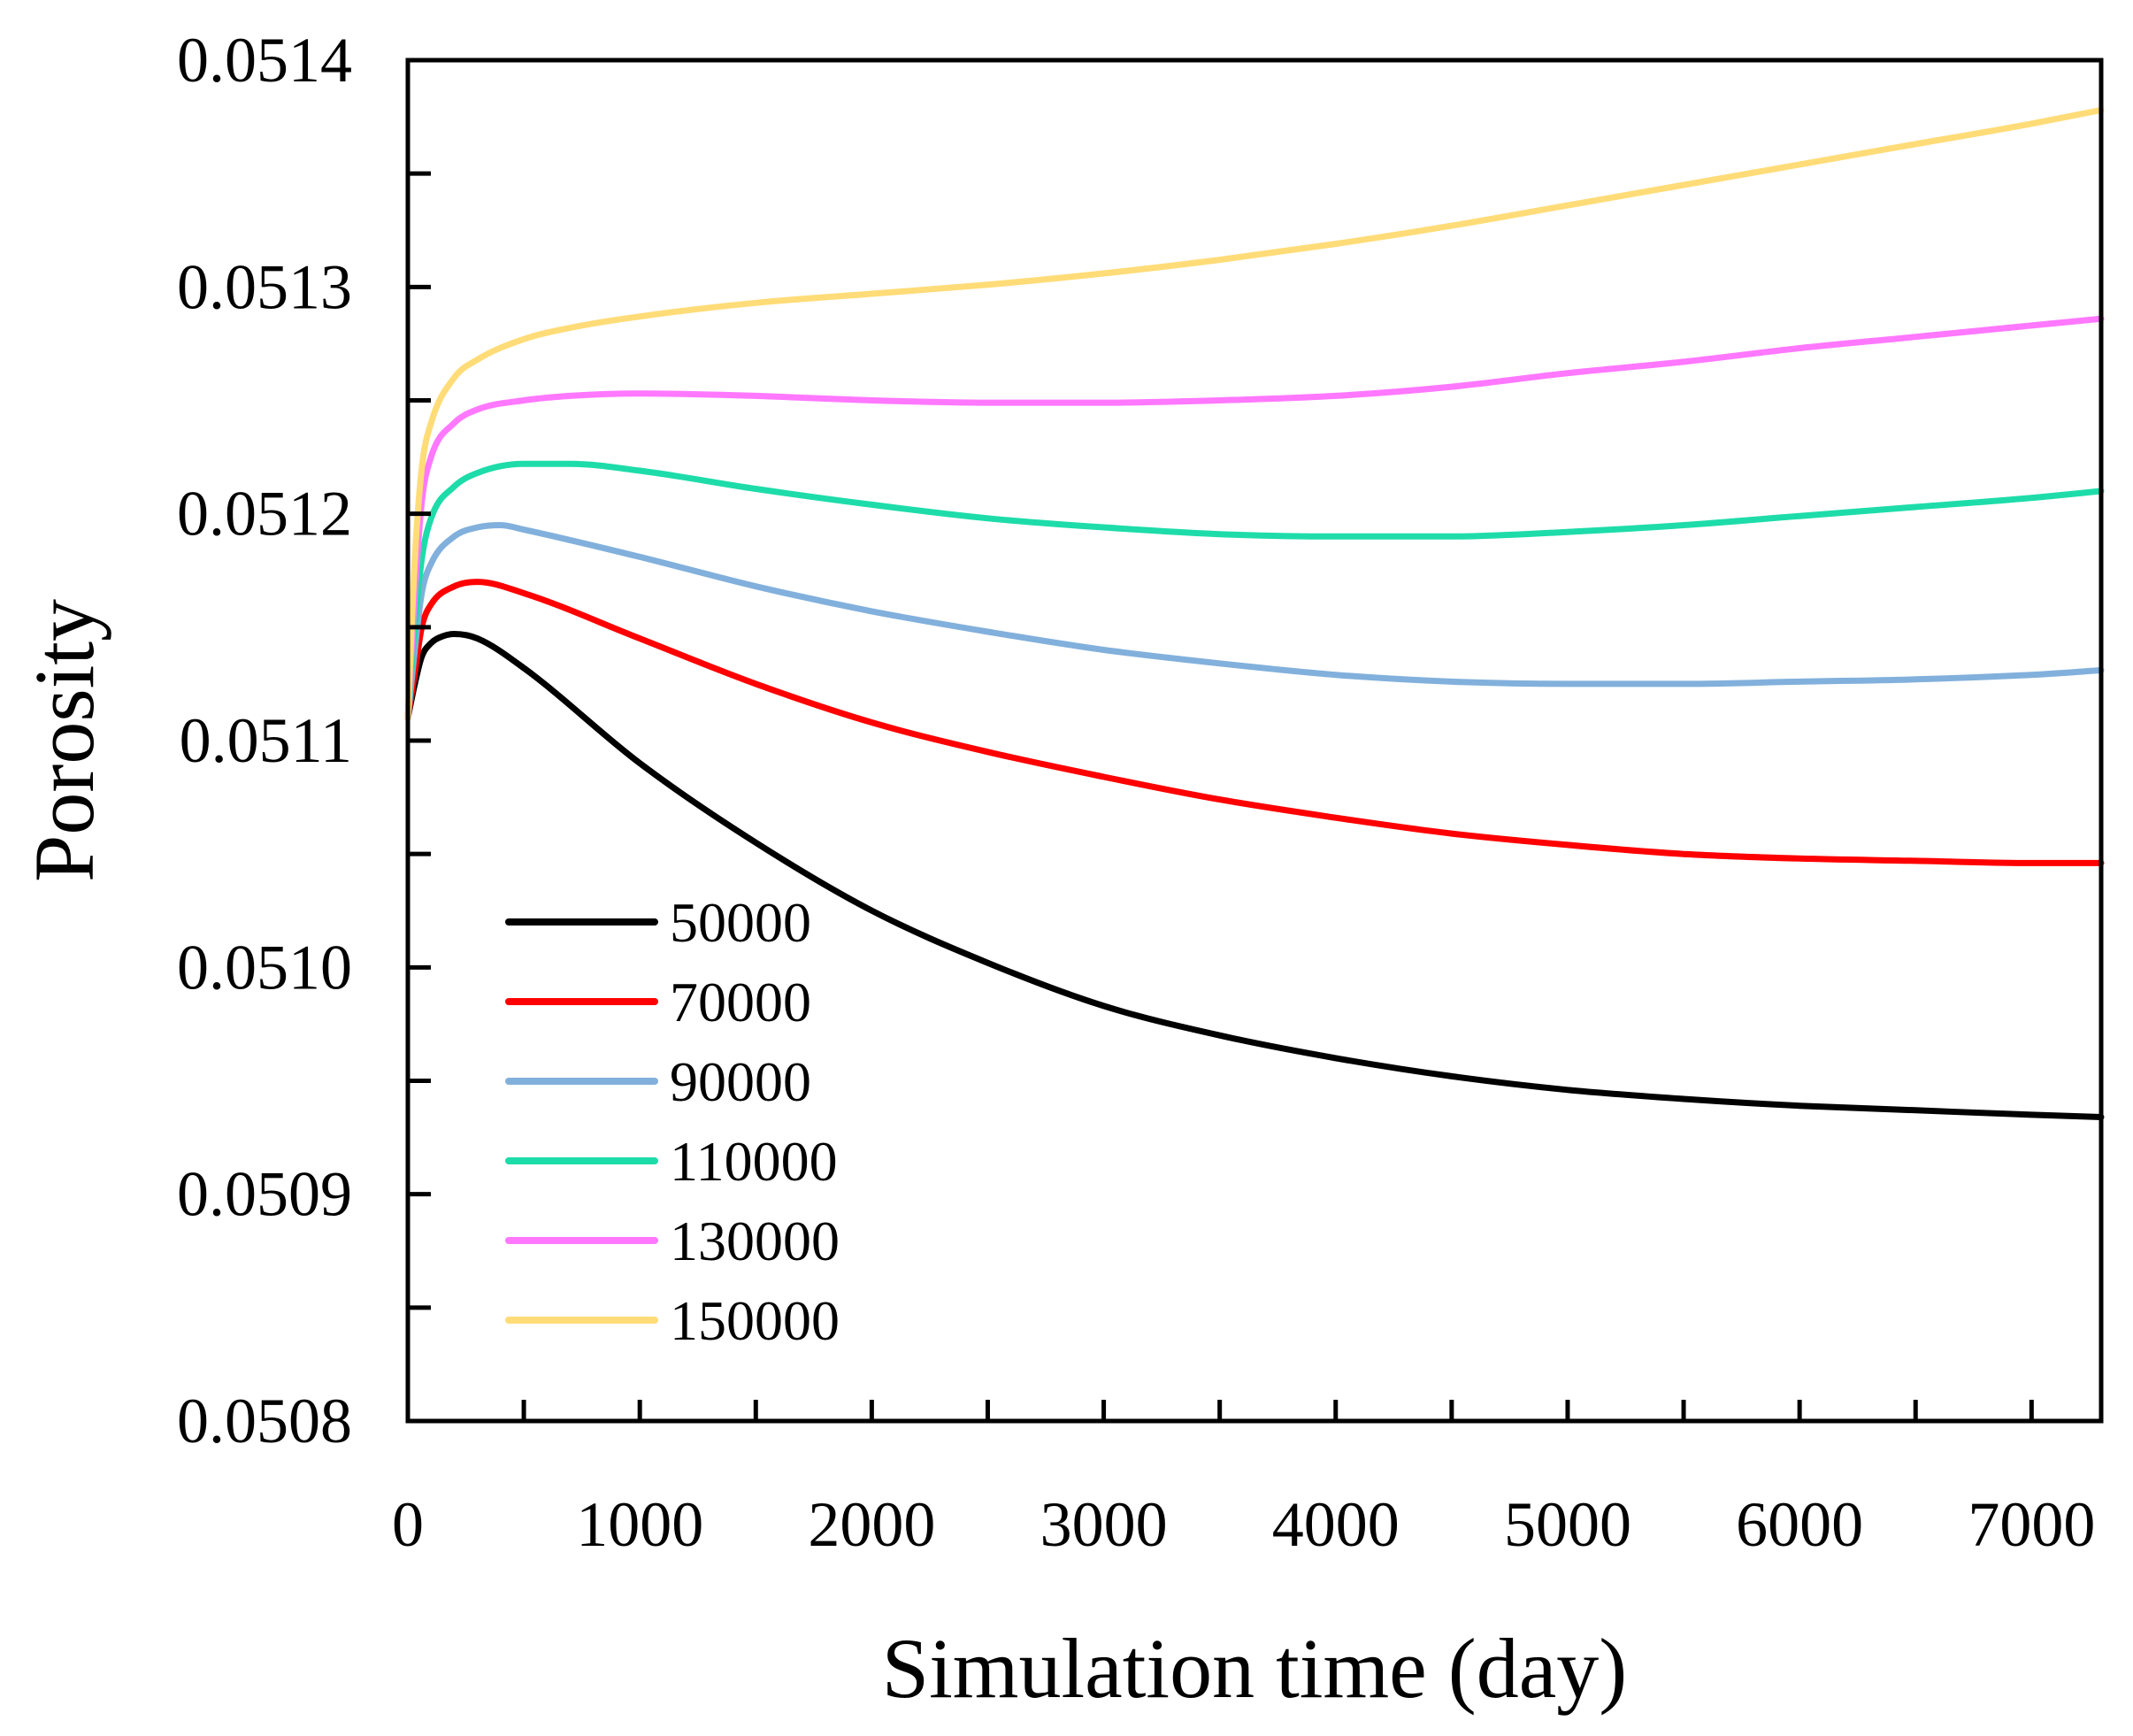 This screenshot has height=1736, width=2133. What do you see at coordinates (264, 514) in the screenshot?
I see `y-tick-label-0.0512: 0.0512` at bounding box center [264, 514].